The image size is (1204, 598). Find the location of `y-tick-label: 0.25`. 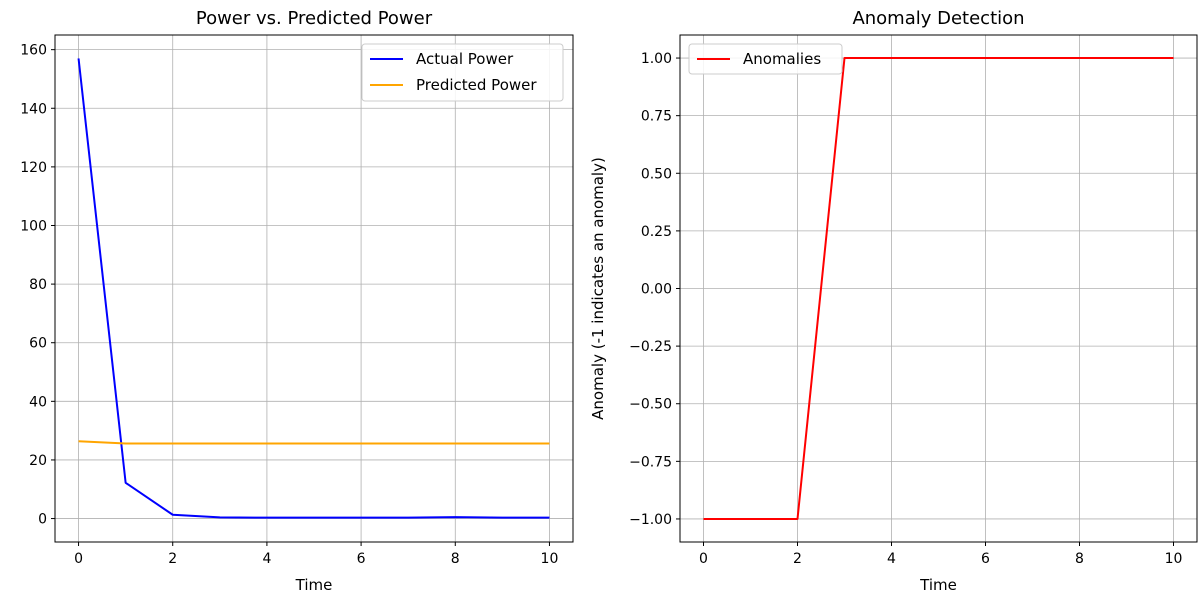

y-tick-label: 0.25 is located at coordinates (656, 232).